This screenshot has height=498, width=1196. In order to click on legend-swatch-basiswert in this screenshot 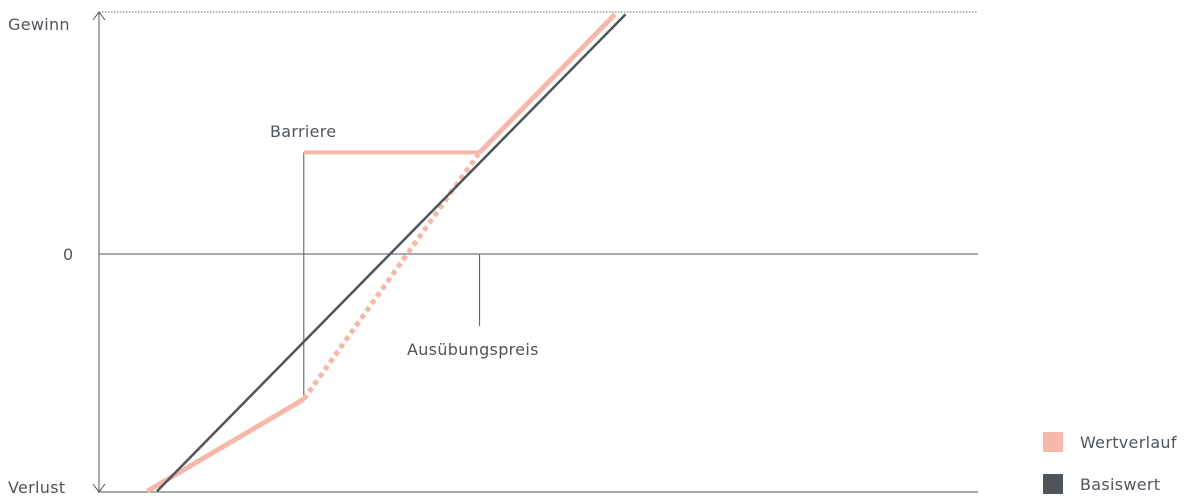, I will do `click(1053, 484)`.